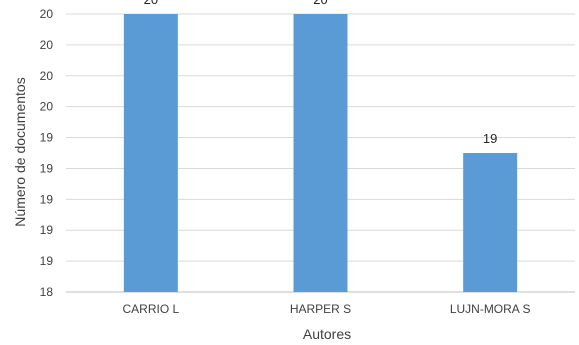  What do you see at coordinates (490, 309) in the screenshot?
I see `x-tick-label: LUJN-MORA S` at bounding box center [490, 309].